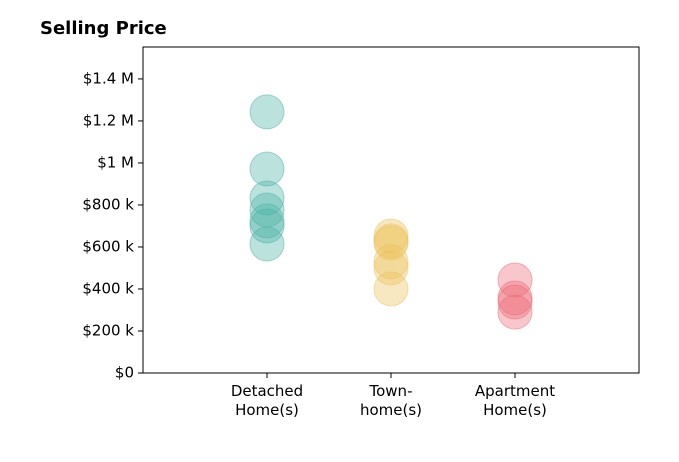 Image resolution: width=679 pixels, height=462 pixels. Describe the element at coordinates (108, 246) in the screenshot. I see `y-tick-label: $600 k` at that location.